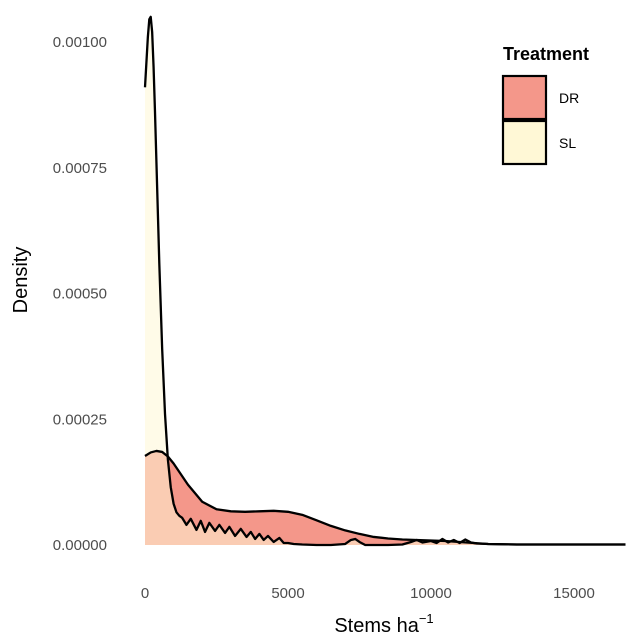 The height and width of the screenshot is (634, 635). Describe the element at coordinates (21, 280) in the screenshot. I see `y-axis-title: Density` at that location.